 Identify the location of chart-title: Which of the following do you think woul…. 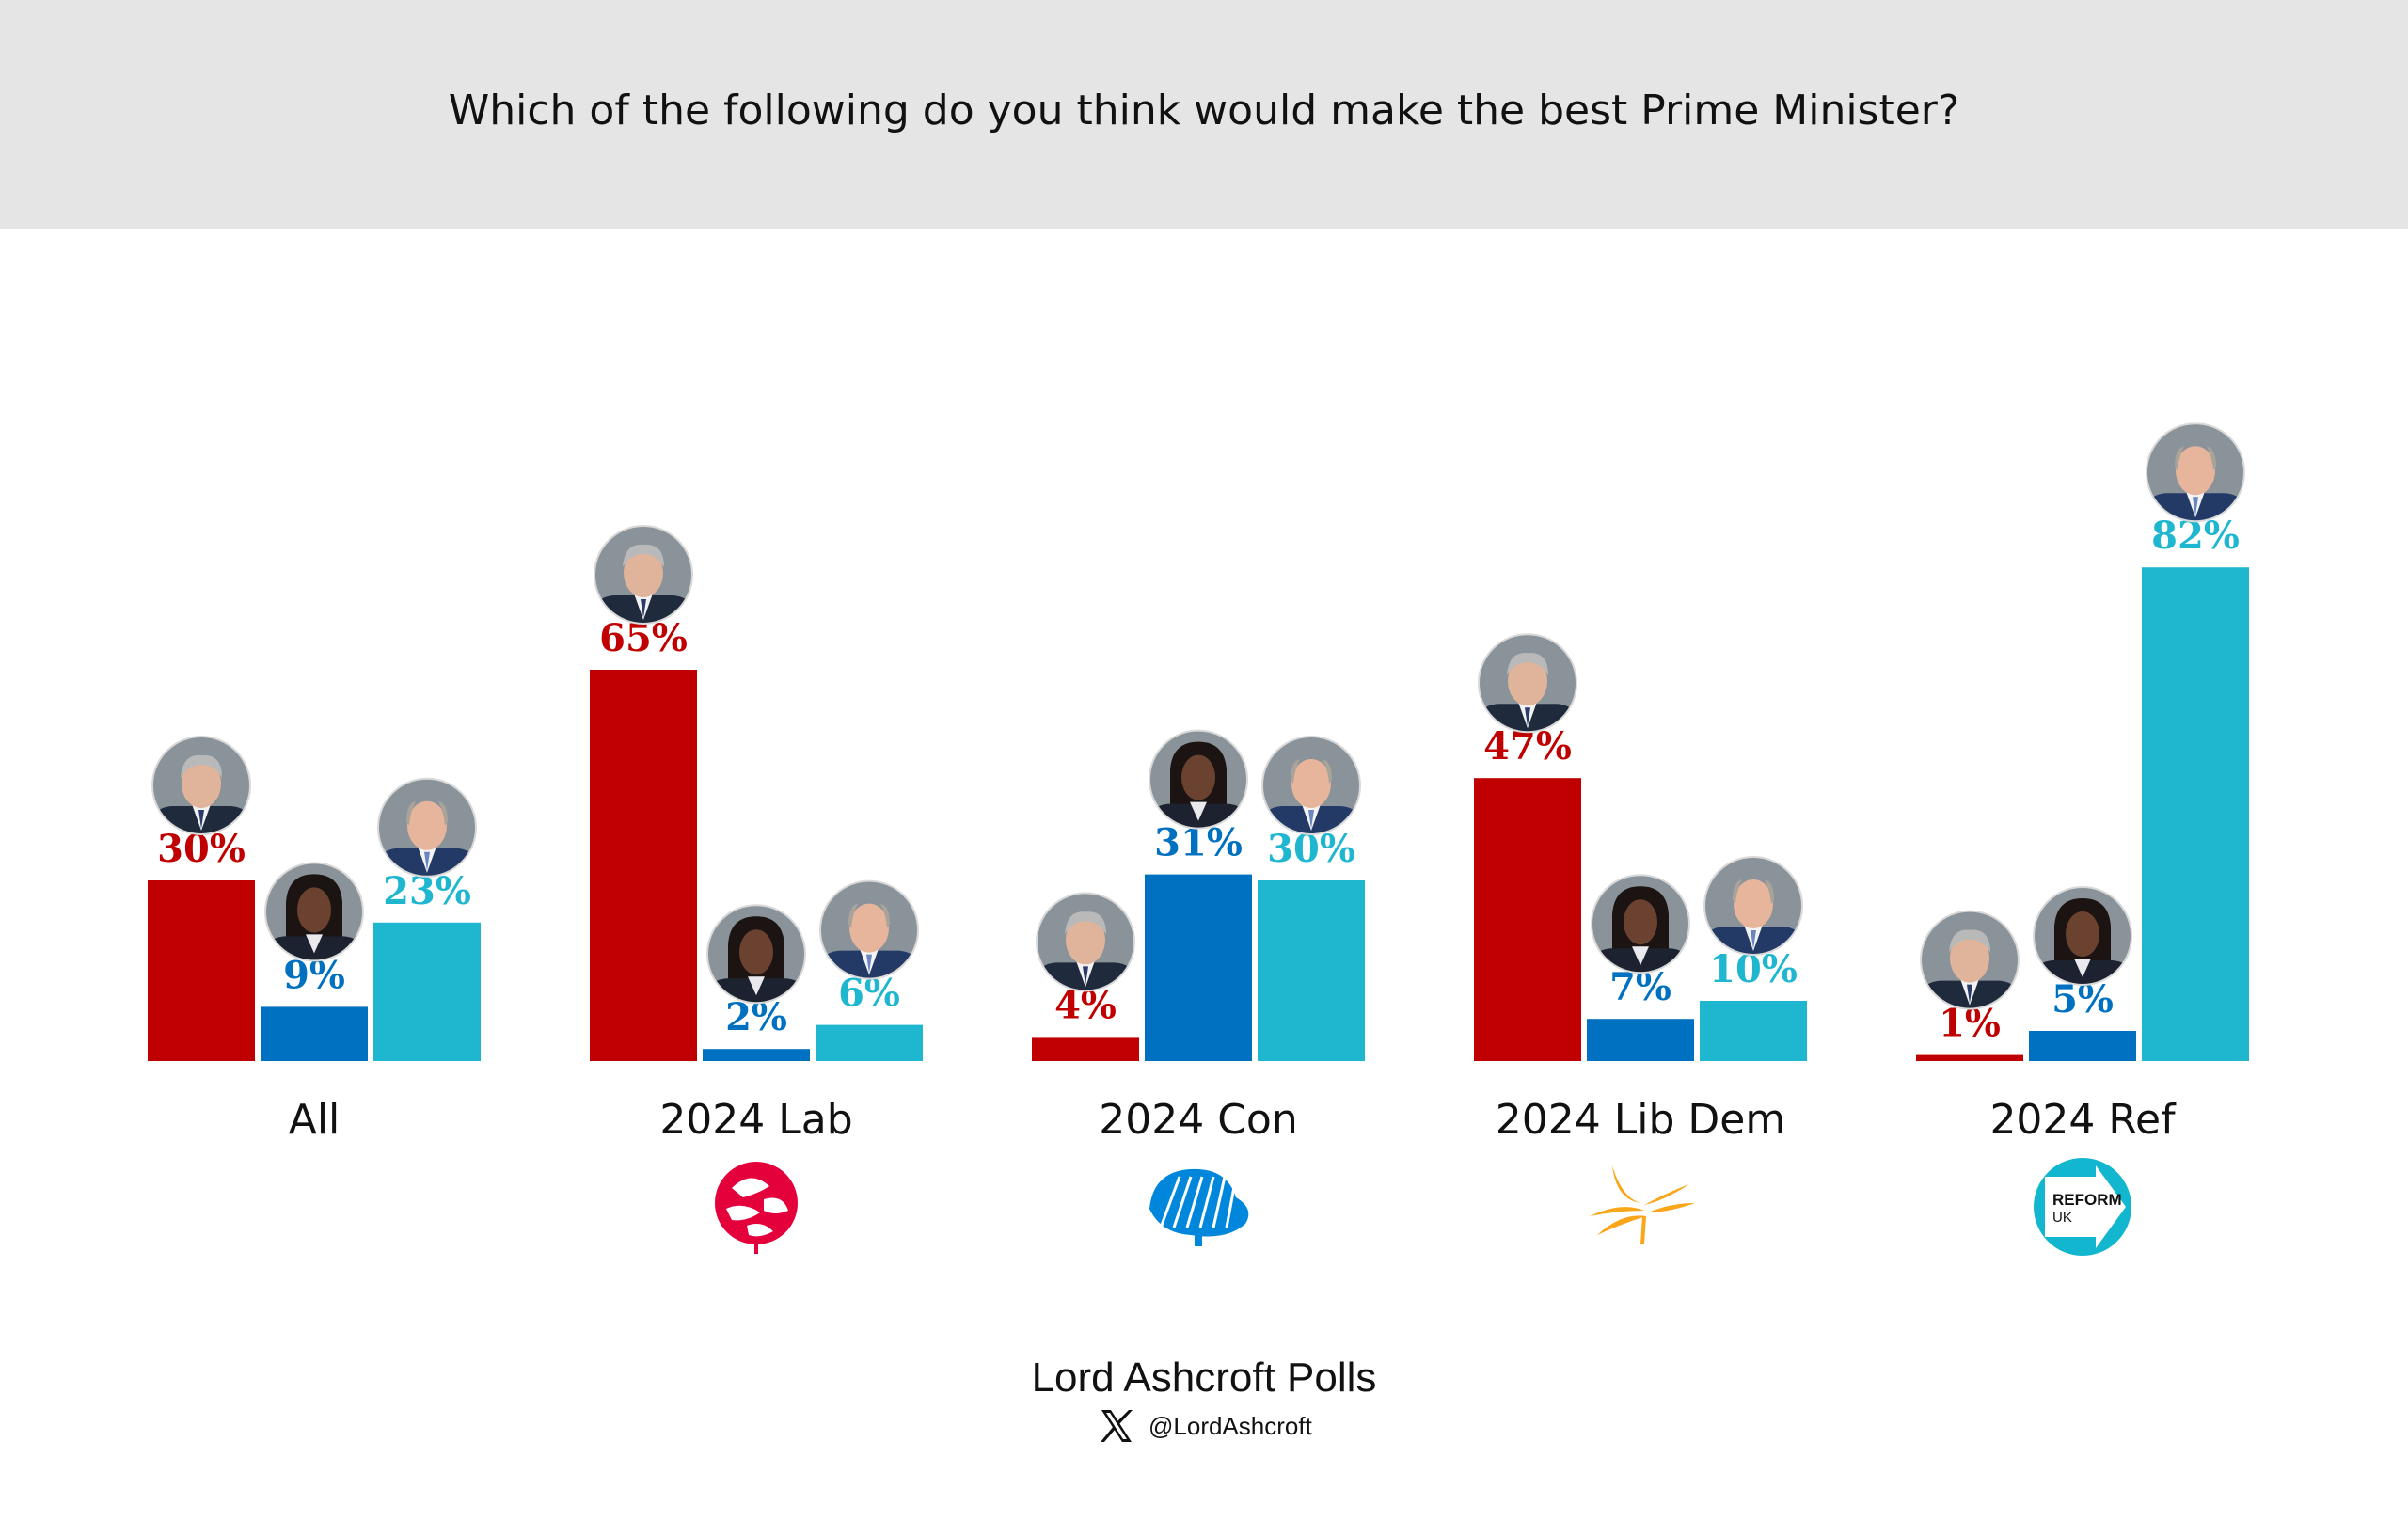
(1204, 111).